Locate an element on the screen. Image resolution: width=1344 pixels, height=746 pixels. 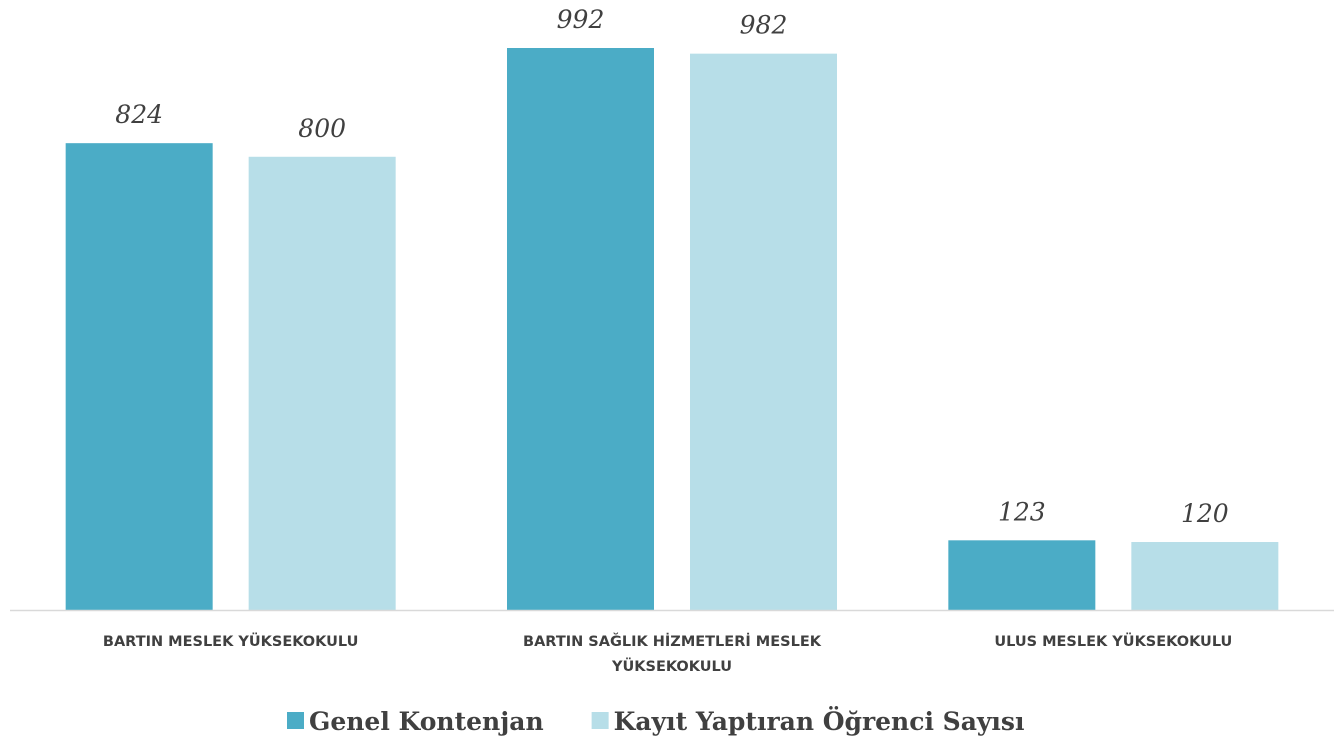
legend-label: Genel Kontenjan is located at coordinates (426, 721).